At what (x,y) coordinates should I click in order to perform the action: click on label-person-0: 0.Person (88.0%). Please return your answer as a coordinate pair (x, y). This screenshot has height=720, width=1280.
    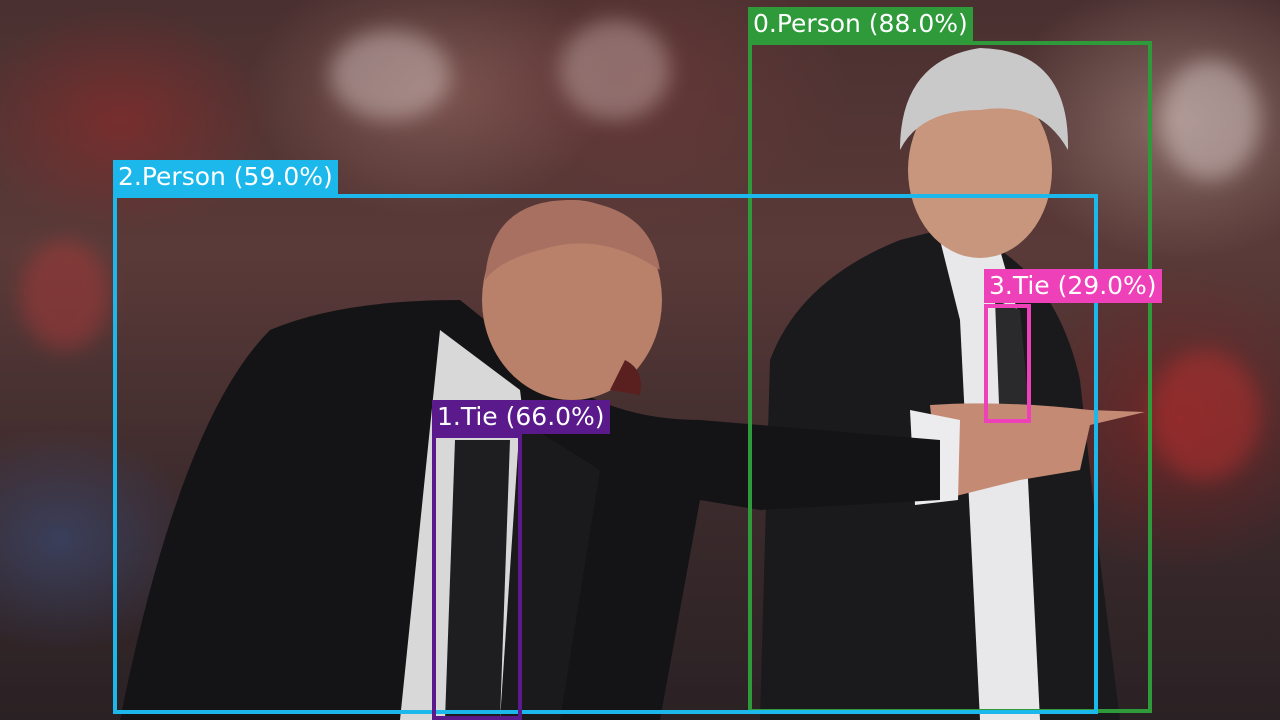
    Looking at the image, I should click on (860, 24).